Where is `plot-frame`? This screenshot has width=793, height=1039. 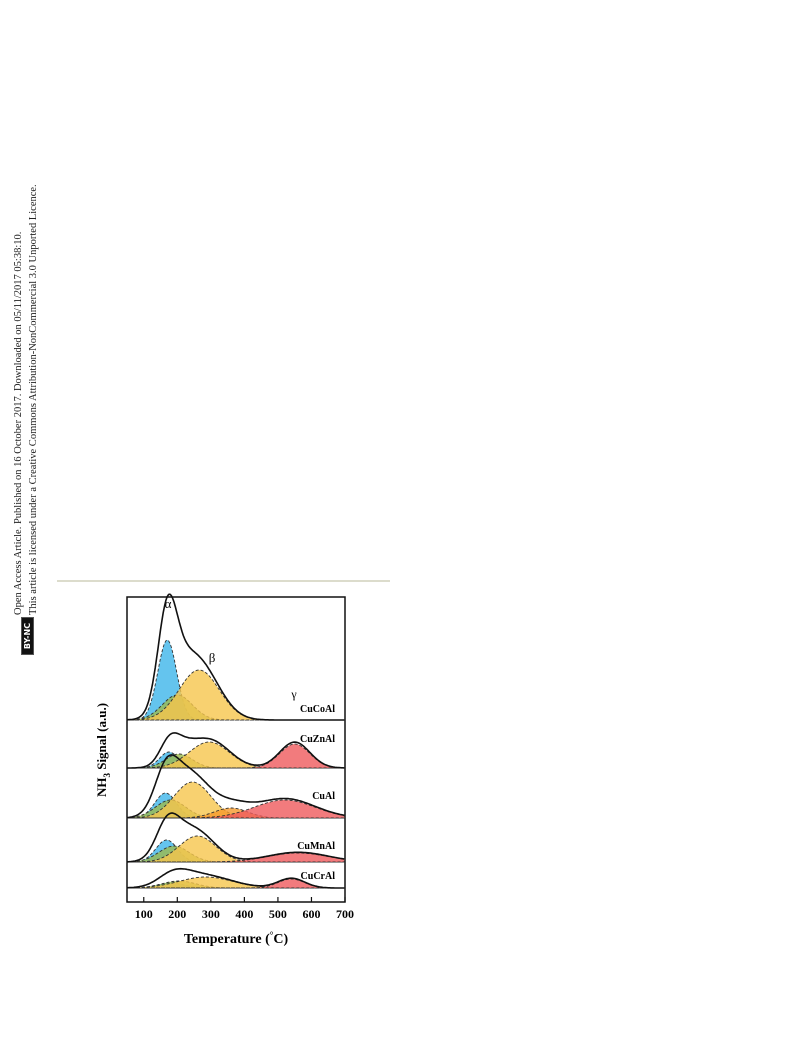 plot-frame is located at coordinates (236, 749).